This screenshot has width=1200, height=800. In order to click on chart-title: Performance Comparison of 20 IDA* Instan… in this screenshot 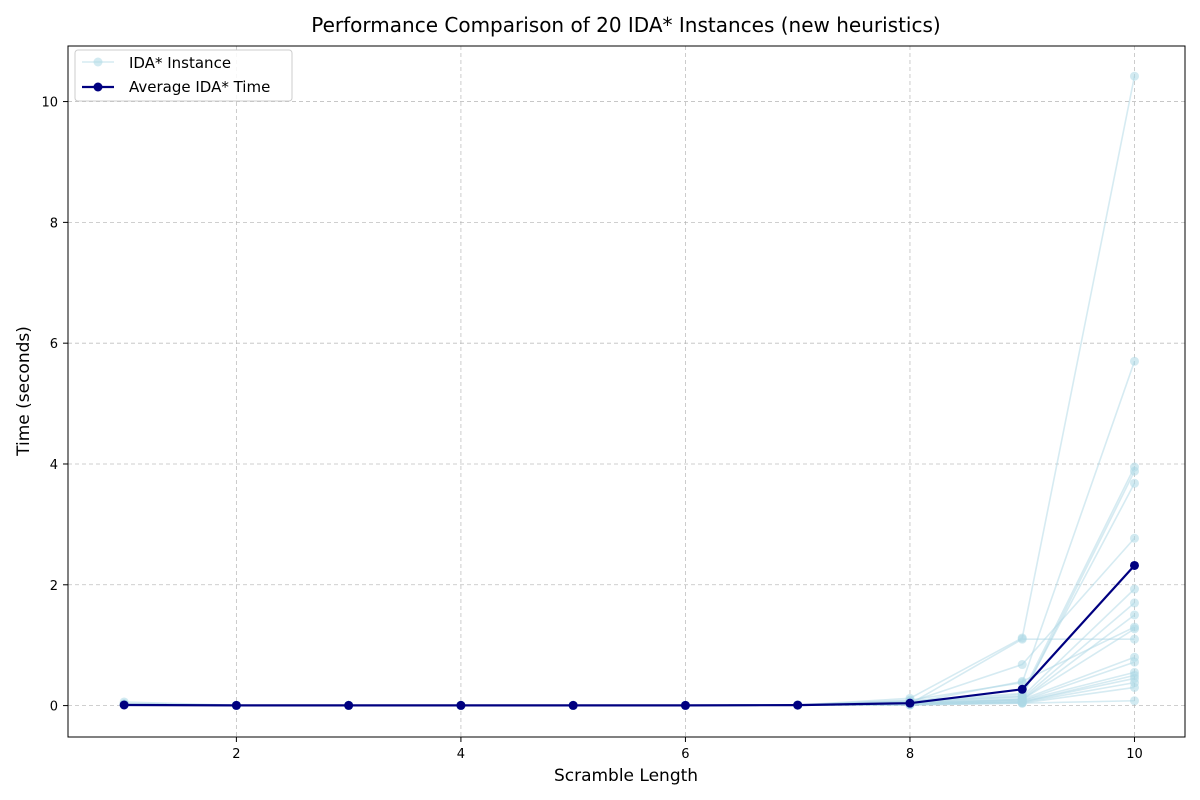, I will do `click(625, 25)`.